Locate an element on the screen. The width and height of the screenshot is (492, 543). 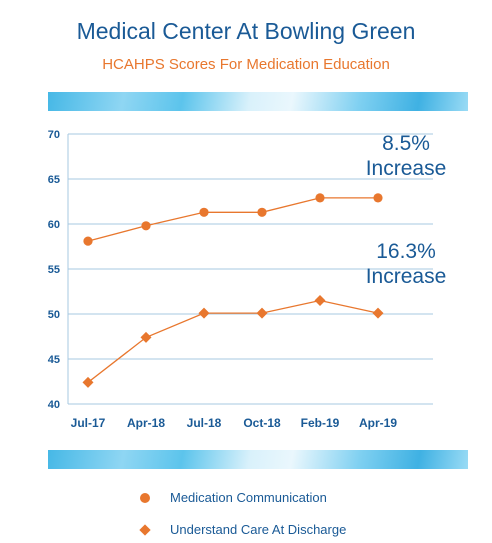
legend-item-understand-care: Understand Care At Discharge is located at coordinates (243, 529).